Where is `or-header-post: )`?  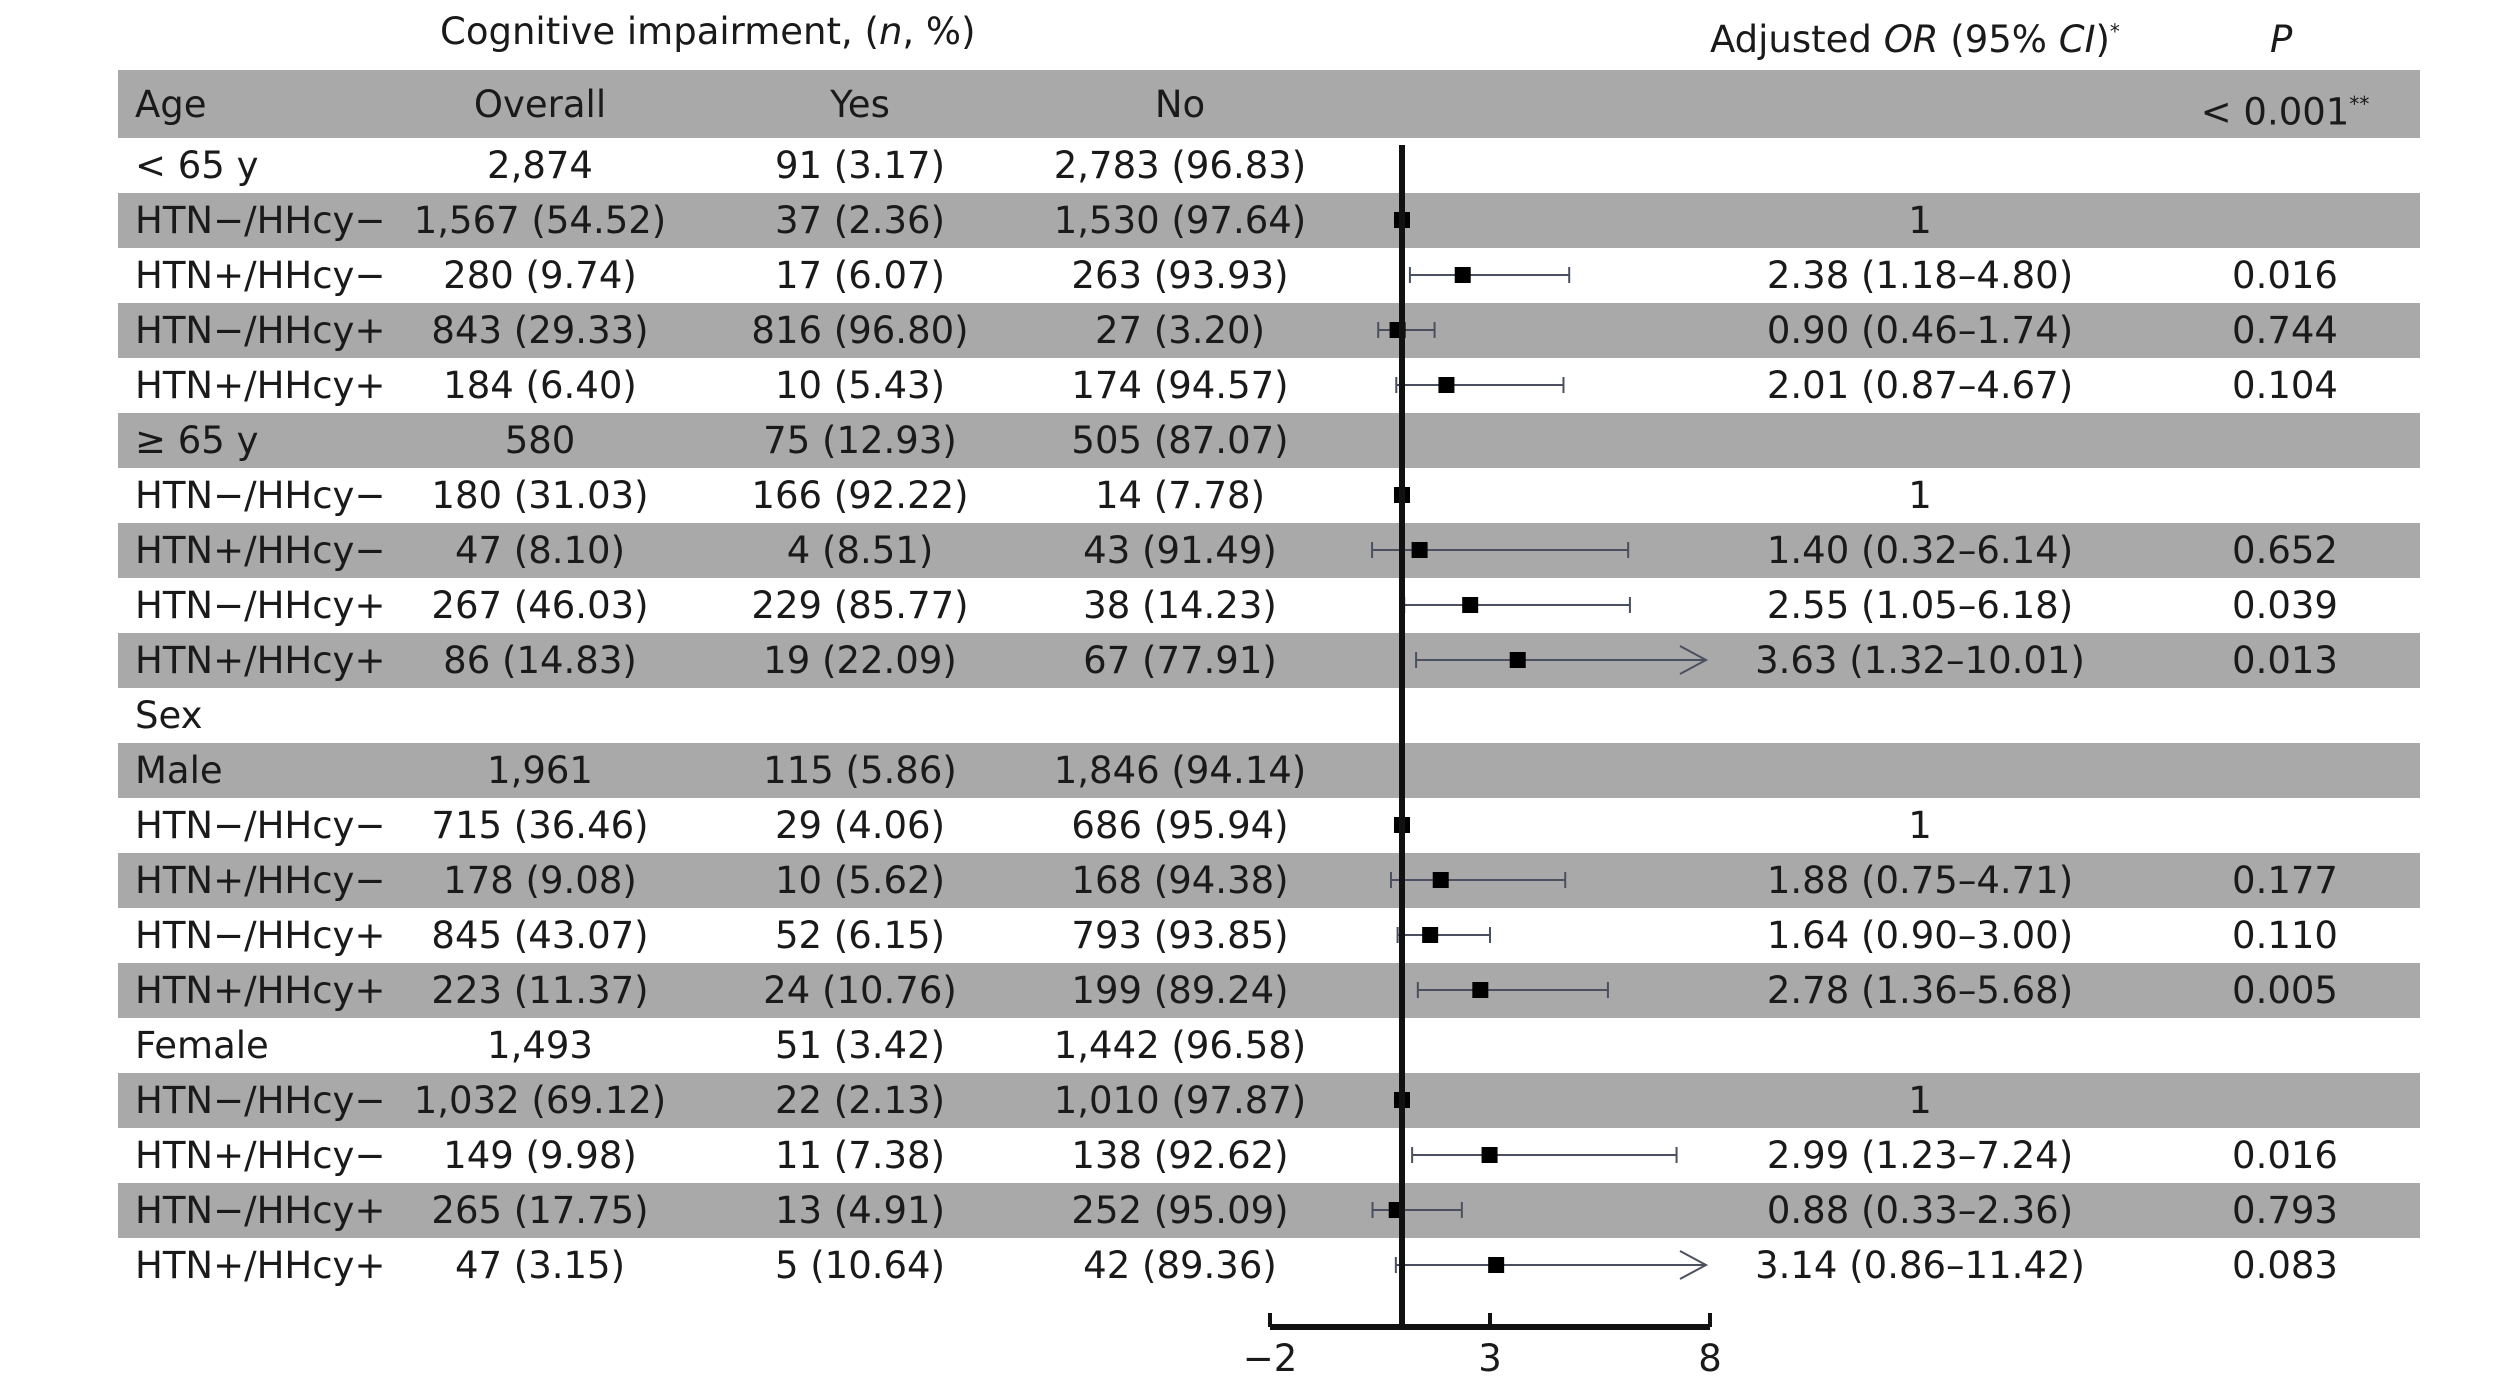
or-header-post: ) is located at coordinates (2102, 39).